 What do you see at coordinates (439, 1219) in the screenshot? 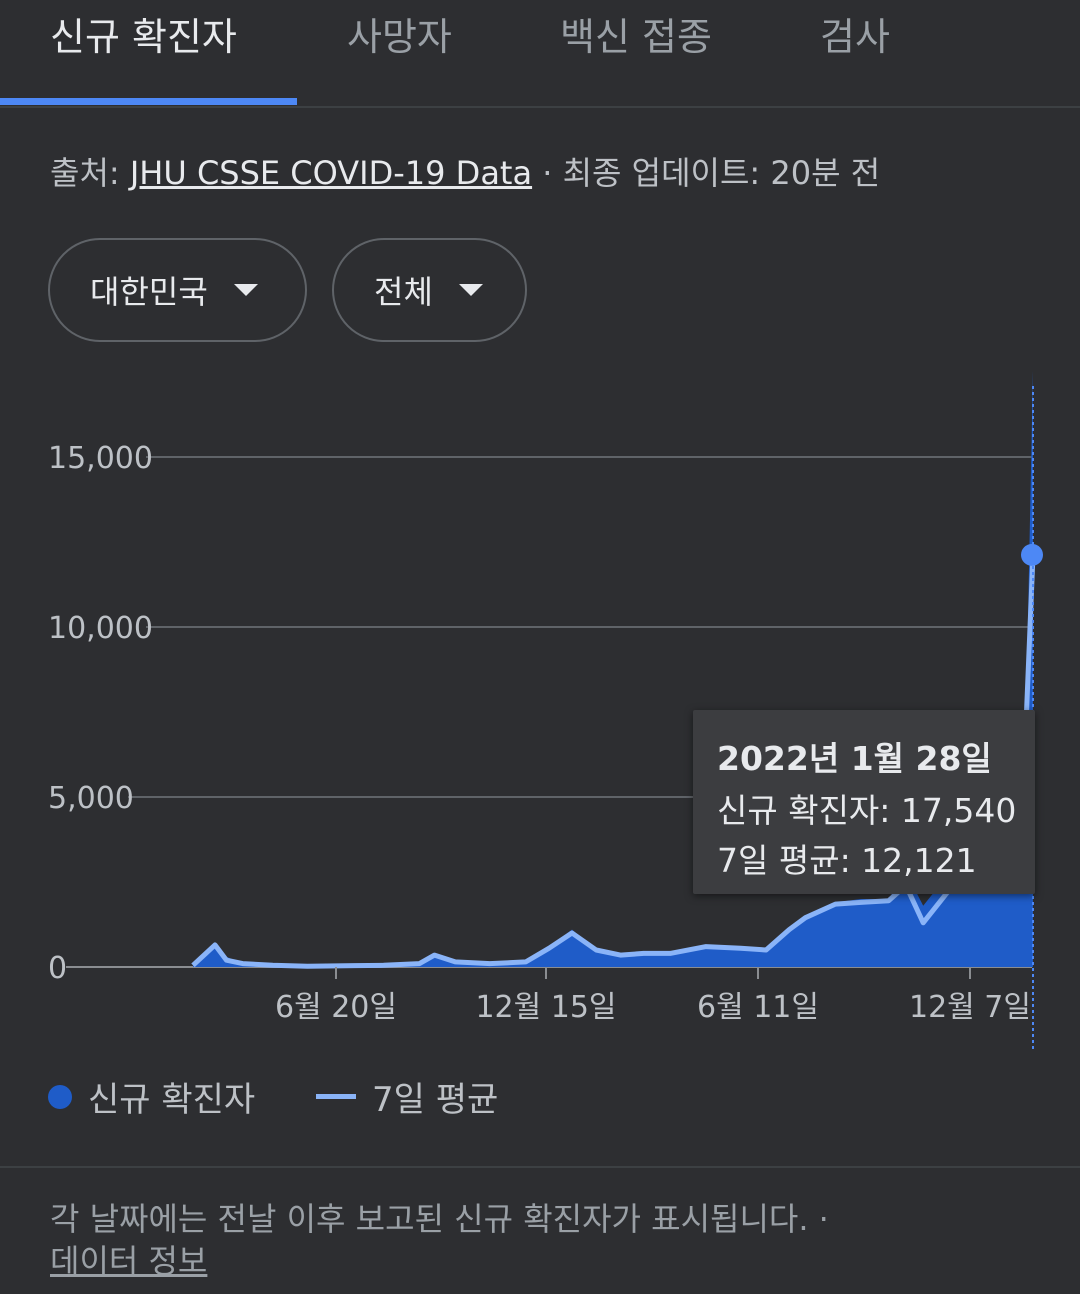
I see `footnote: 각 날짜에는 전날 이후 보고된 신규 확진자가 표시됩니다. ·` at bounding box center [439, 1219].